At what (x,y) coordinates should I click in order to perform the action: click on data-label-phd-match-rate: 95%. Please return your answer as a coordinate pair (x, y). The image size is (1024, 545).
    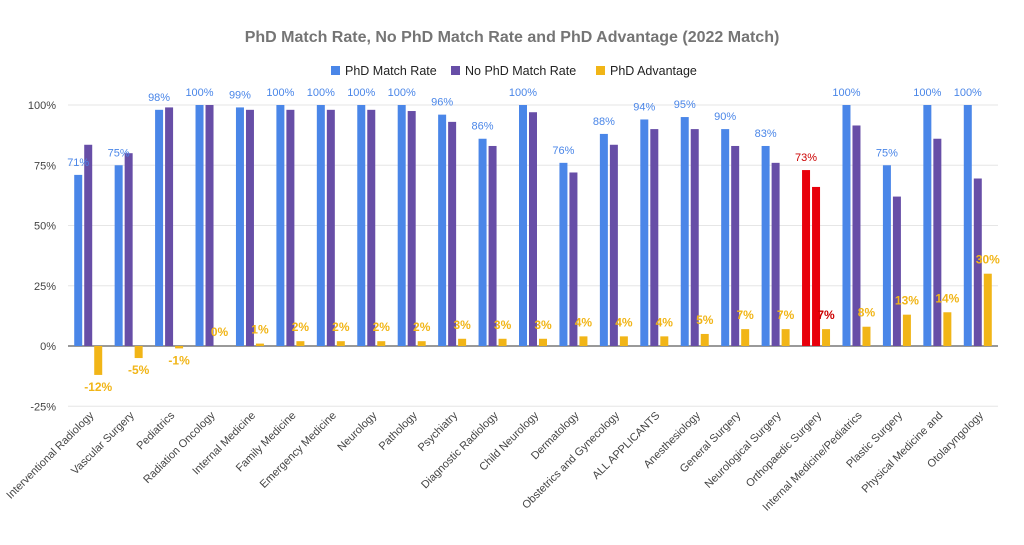
    Looking at the image, I should click on (685, 105).